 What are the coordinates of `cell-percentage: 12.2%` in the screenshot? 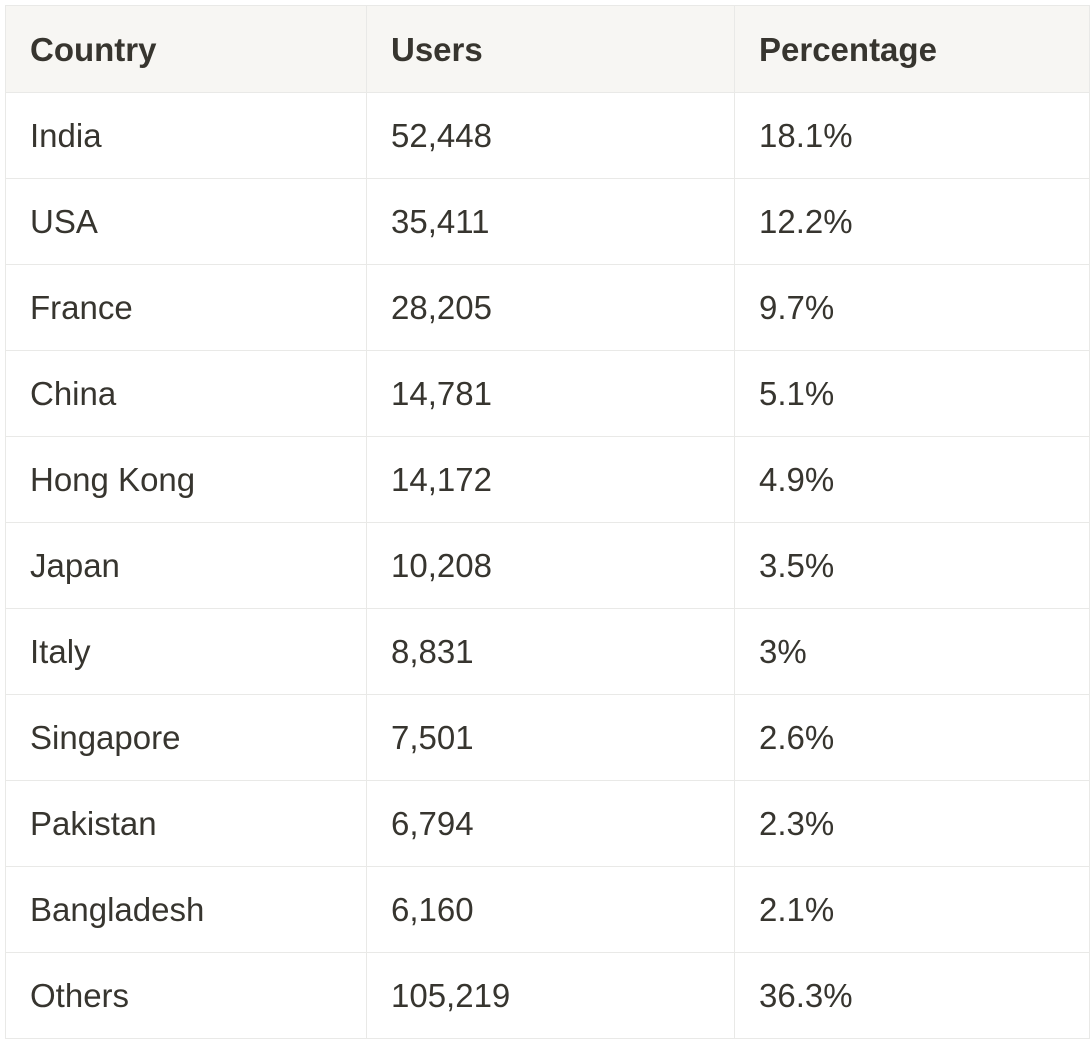 It's located at (912, 221).